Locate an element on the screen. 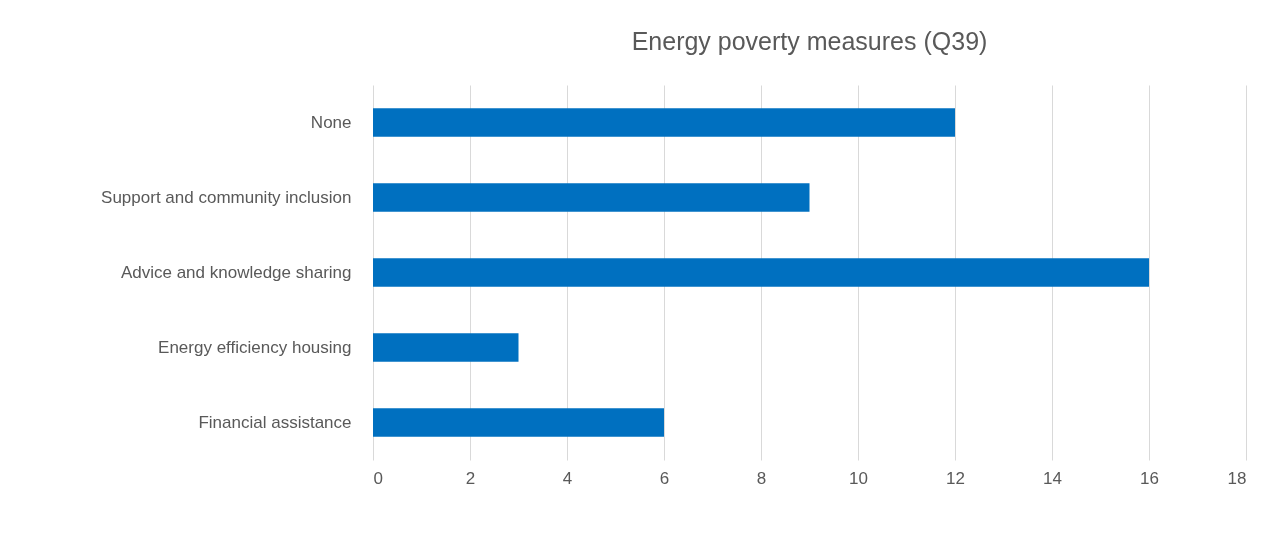  y-tick-label: Energy efficiency housing is located at coordinates (255, 347).